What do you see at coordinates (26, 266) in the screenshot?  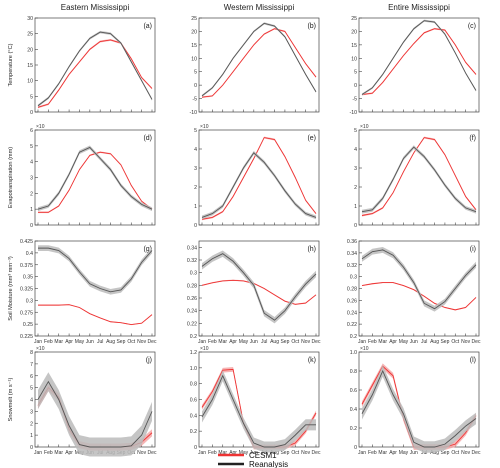 I see `y-tick-label: 0.375` at bounding box center [26, 266].